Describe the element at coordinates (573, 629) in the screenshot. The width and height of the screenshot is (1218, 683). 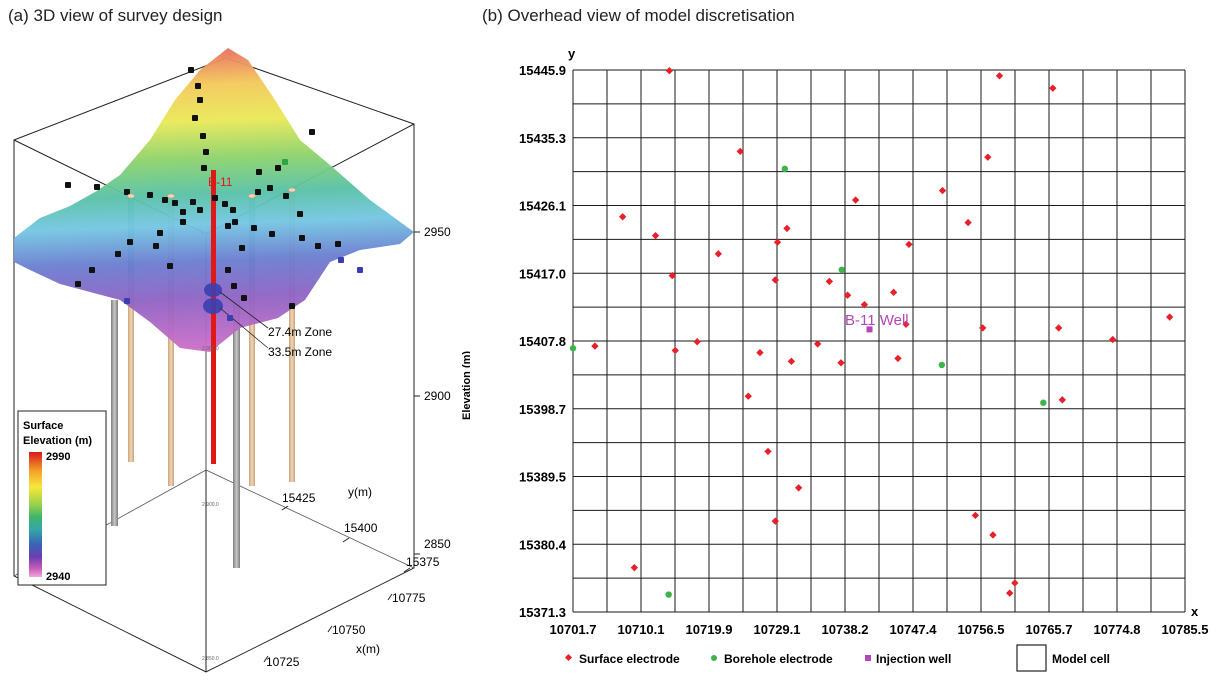
I see `x-tick-label: 10701.7` at that location.